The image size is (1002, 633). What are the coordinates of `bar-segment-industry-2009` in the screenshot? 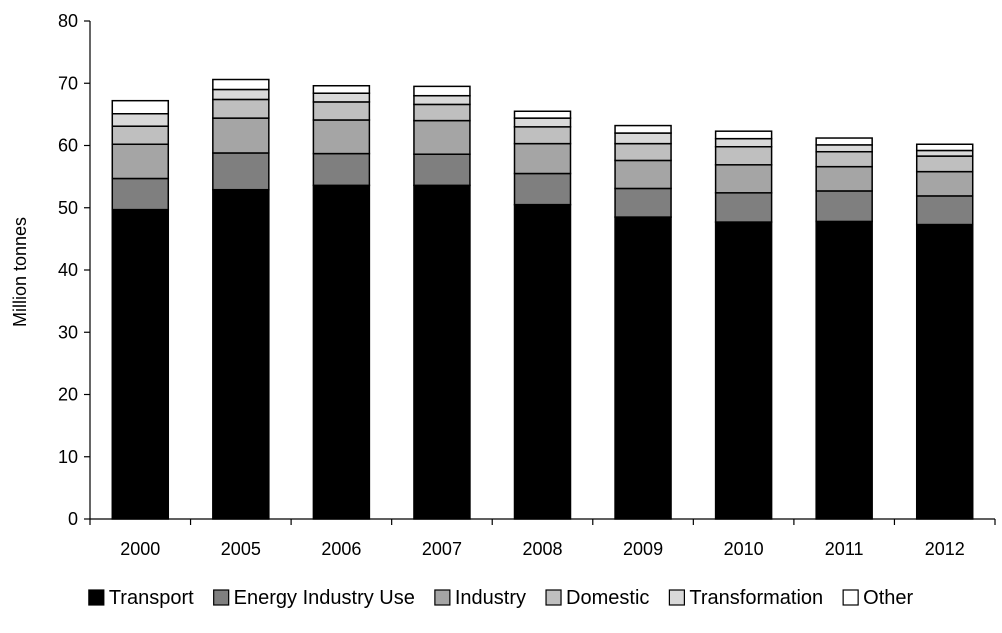 It's located at (643, 174).